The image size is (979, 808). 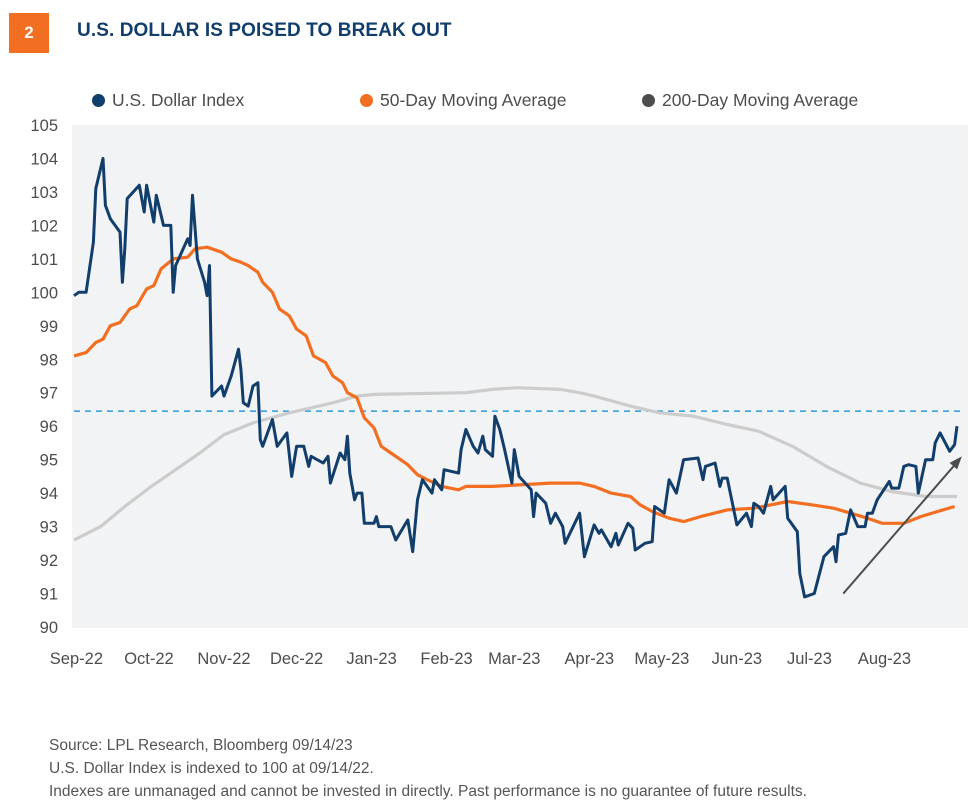 I want to click on x-tick-label: Mar-23, so click(x=514, y=659).